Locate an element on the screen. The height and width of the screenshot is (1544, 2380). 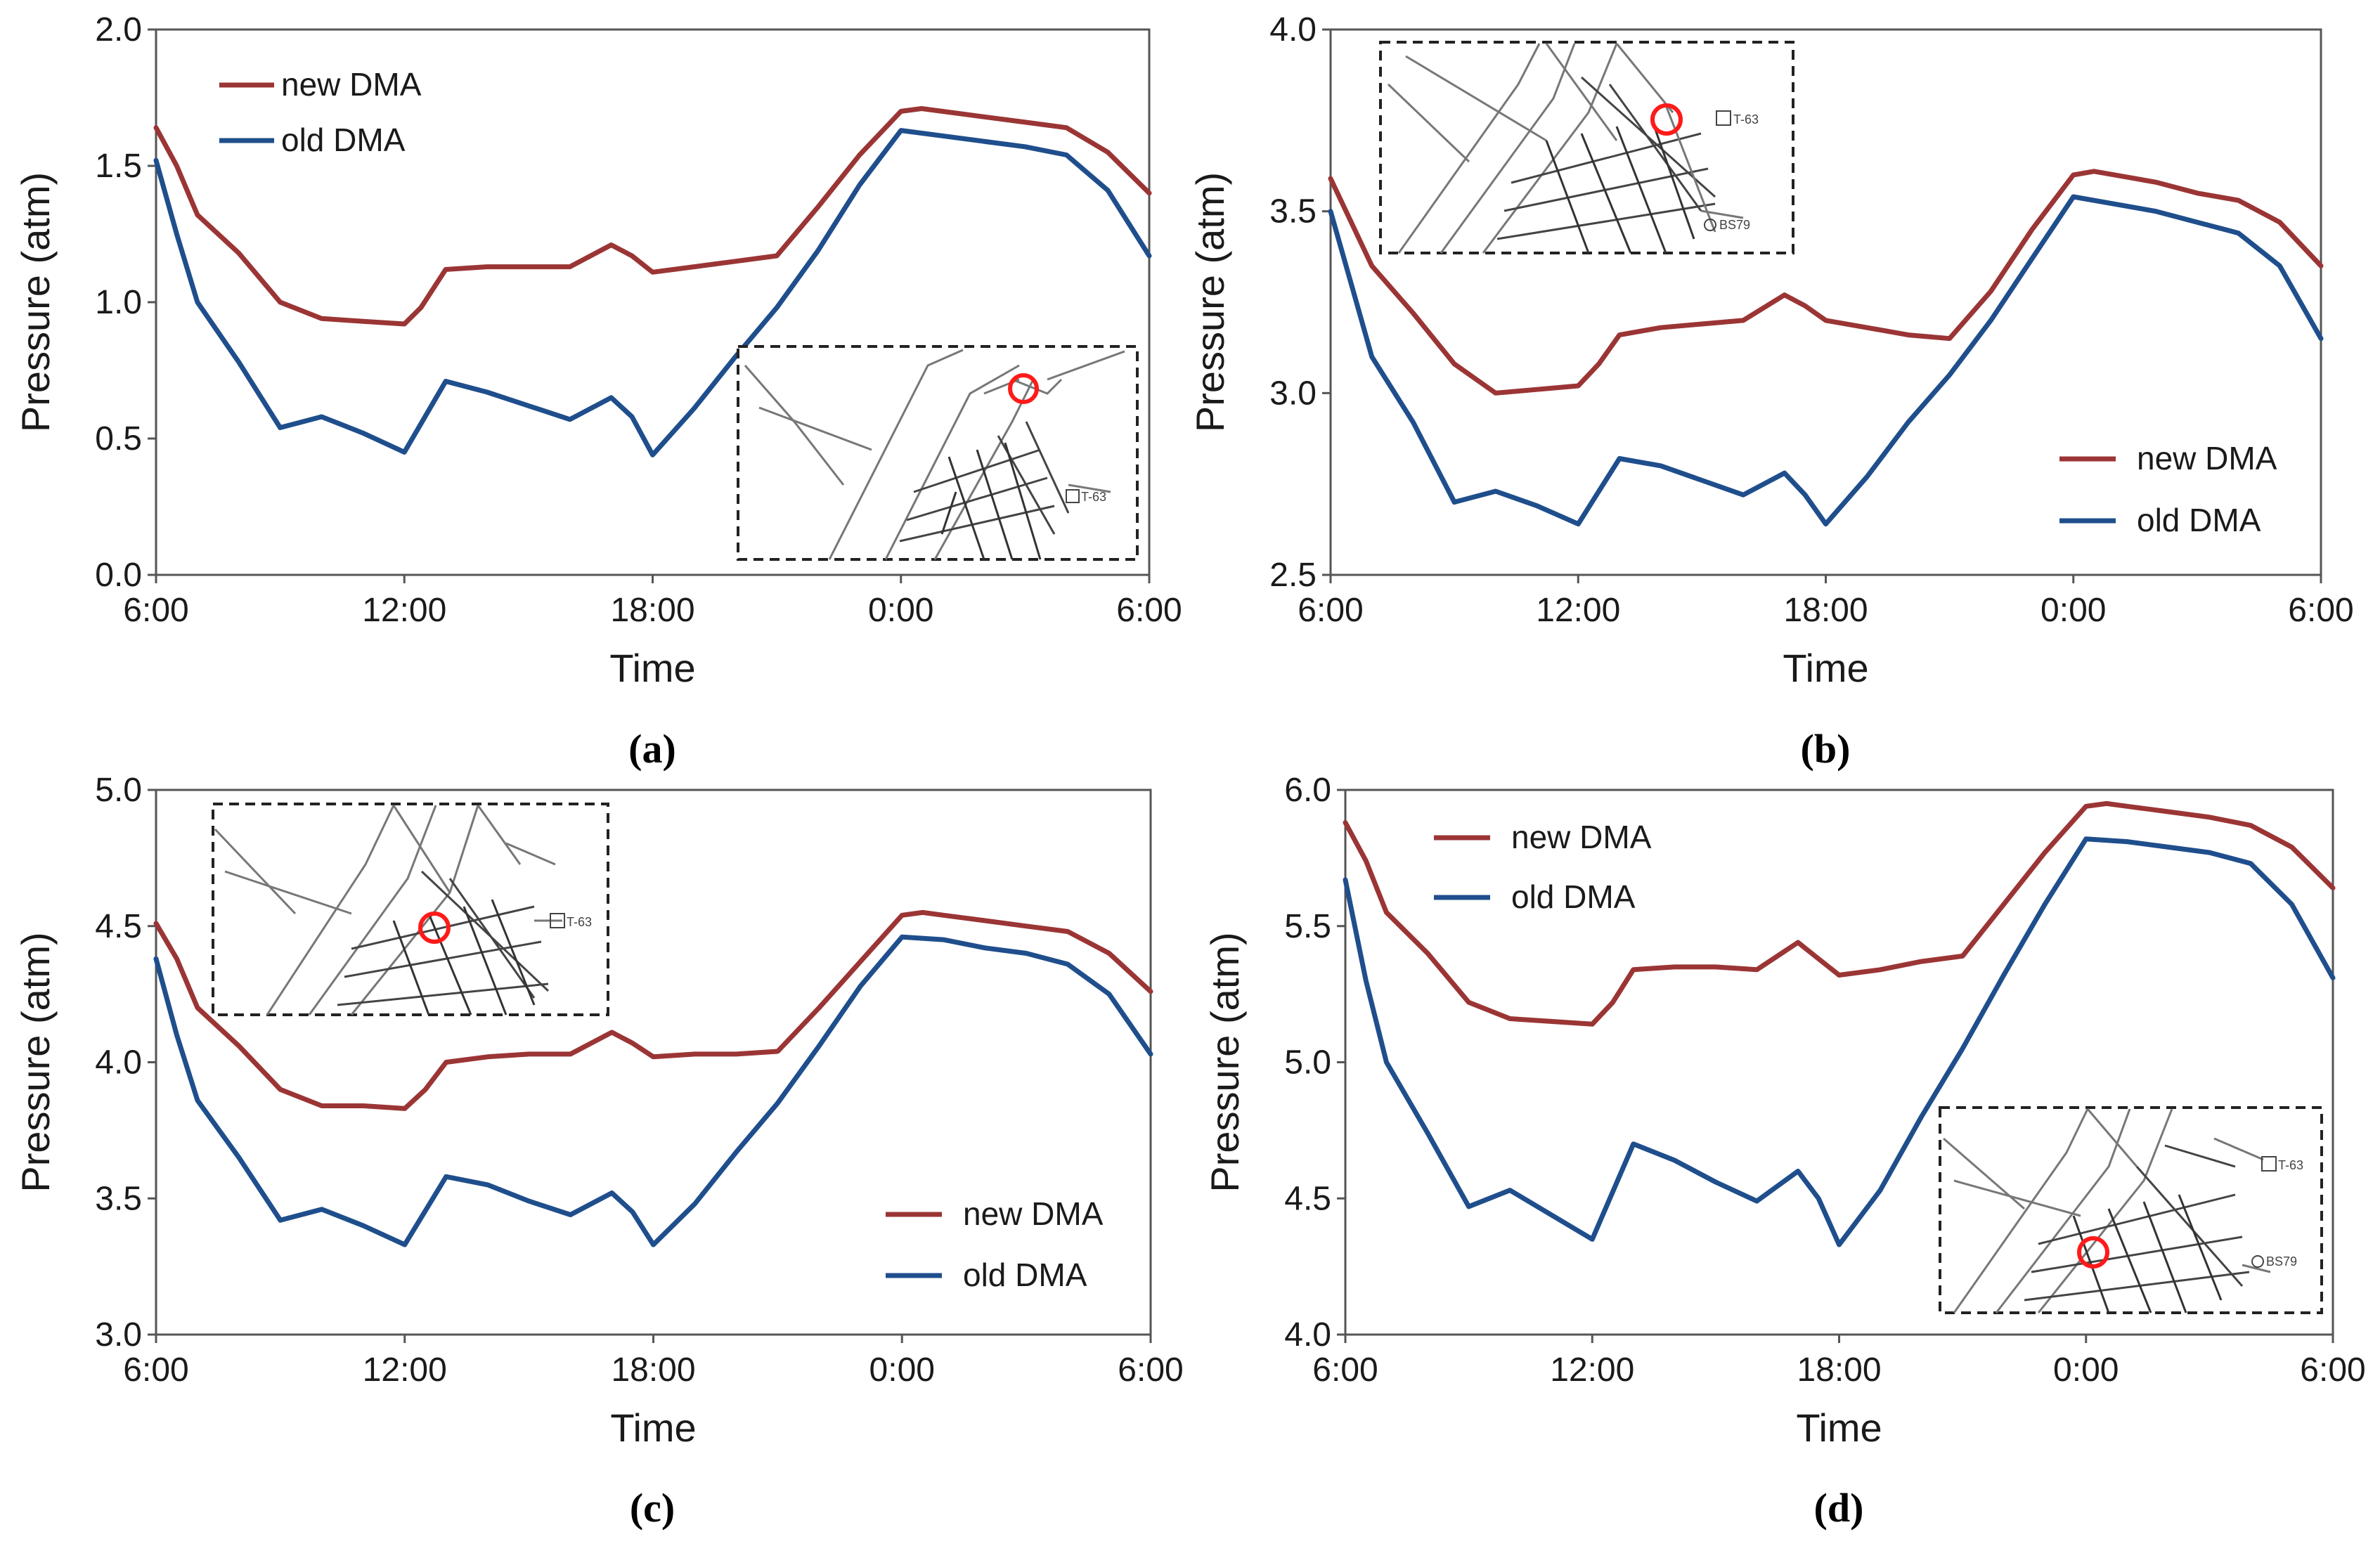
panel-b-legend: new DMA old DMA is located at coordinates (2168, 489).